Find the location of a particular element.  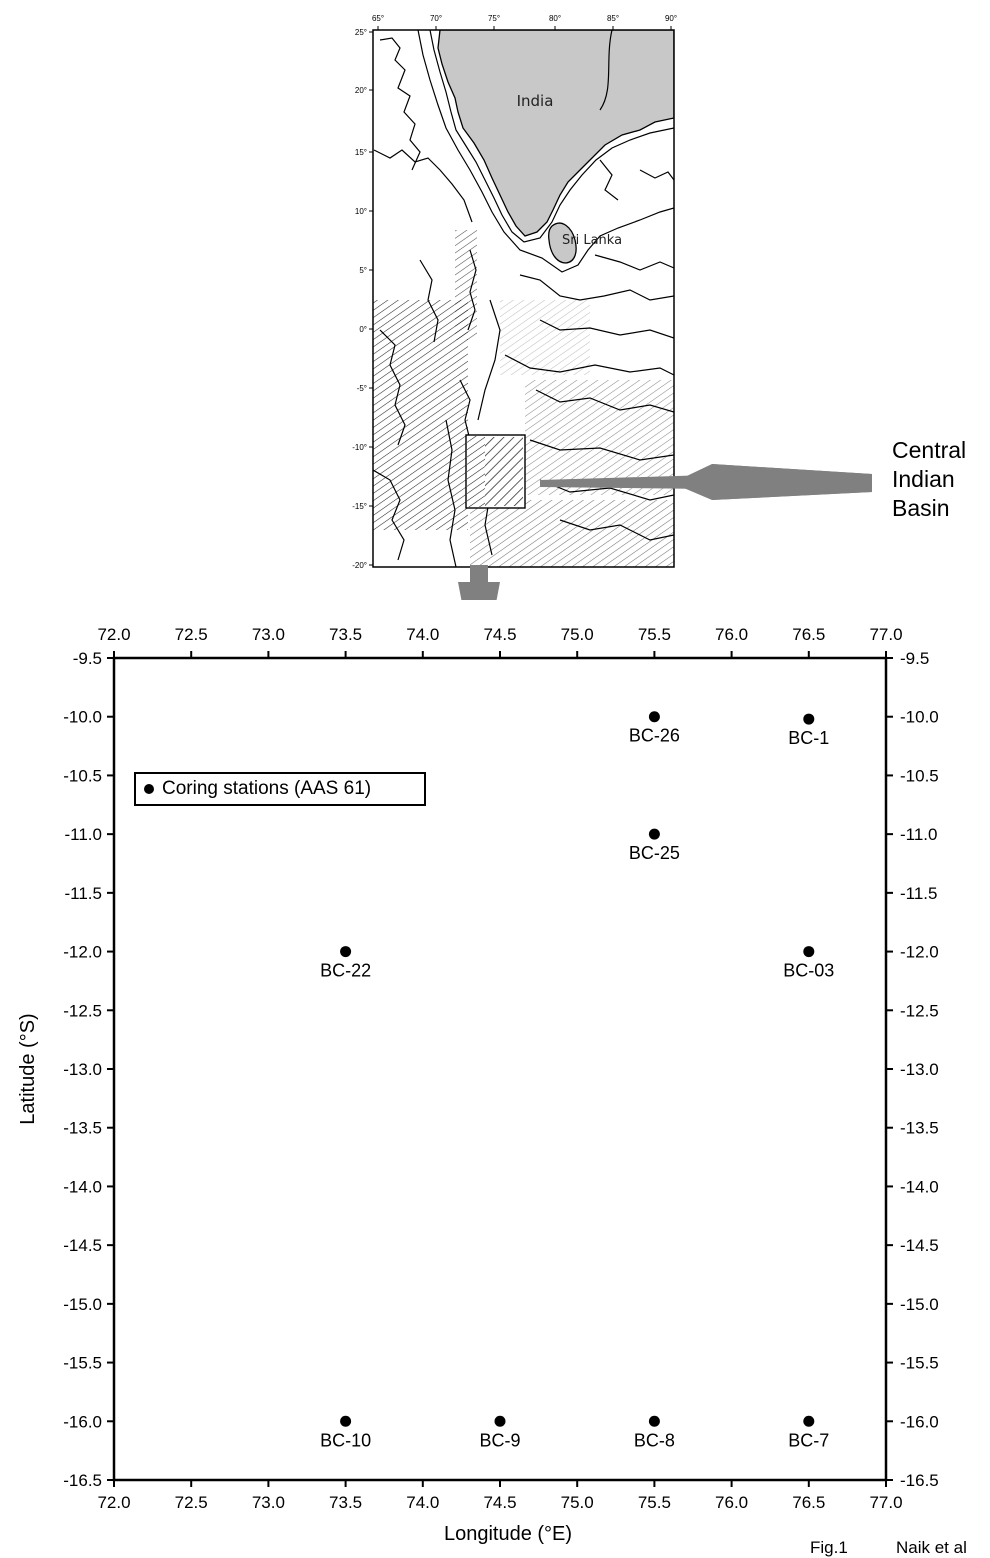

legend-marker is located at coordinates (149, 789).